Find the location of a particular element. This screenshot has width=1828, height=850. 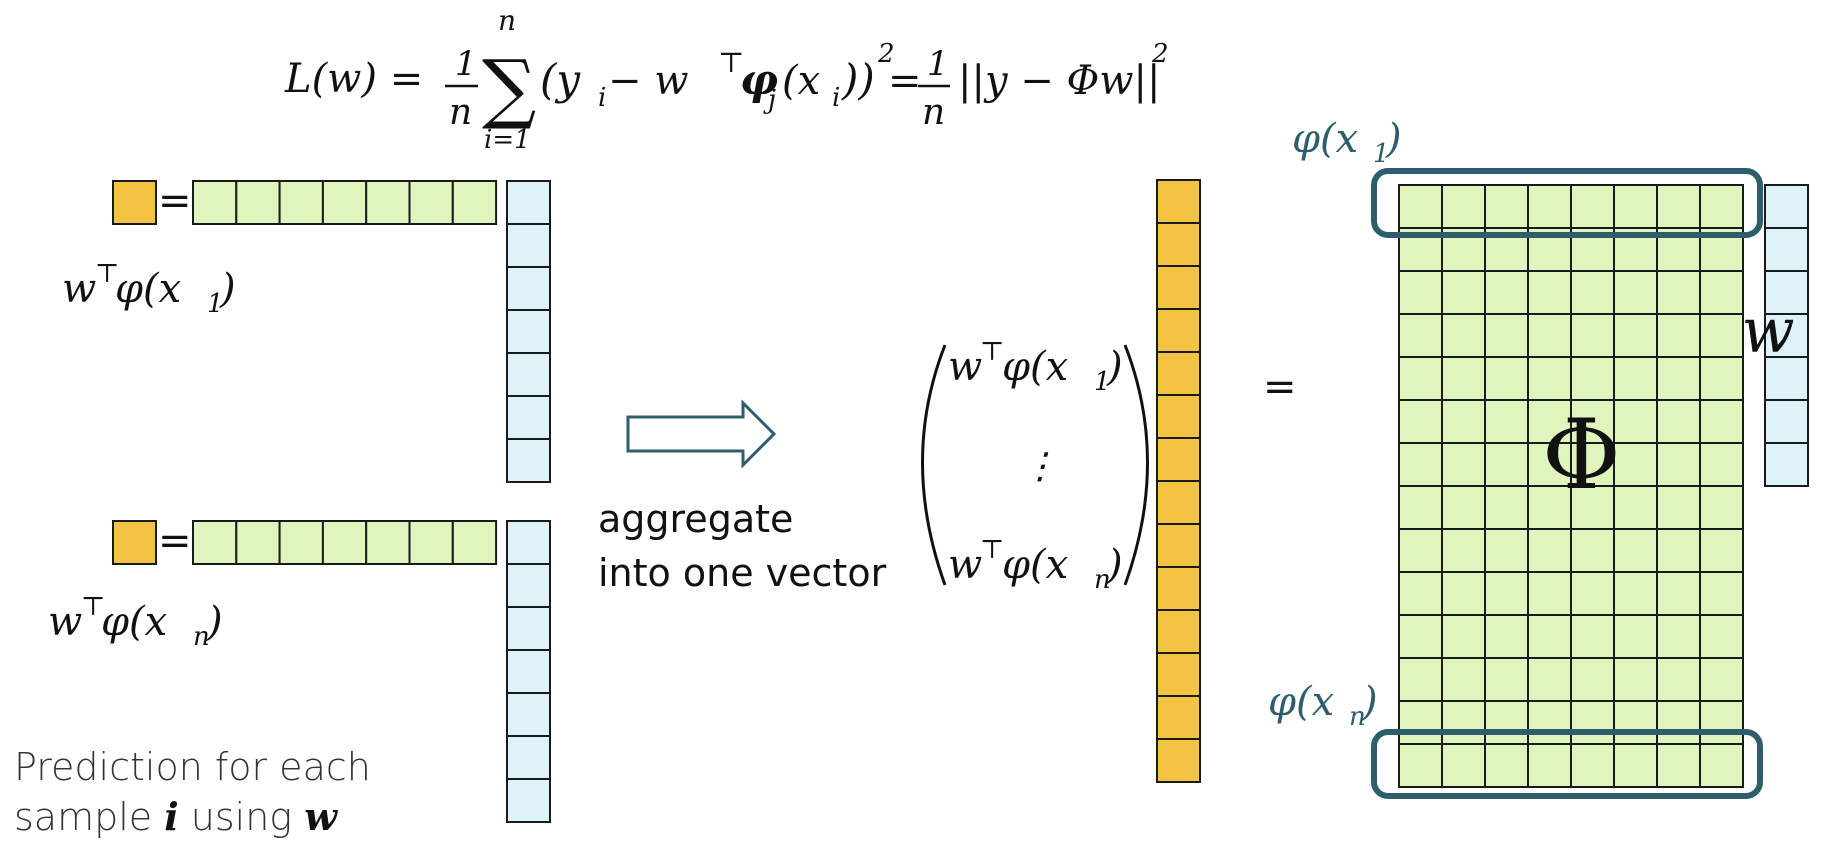

vec-bottom-close: ) is located at coordinates (1114, 565).